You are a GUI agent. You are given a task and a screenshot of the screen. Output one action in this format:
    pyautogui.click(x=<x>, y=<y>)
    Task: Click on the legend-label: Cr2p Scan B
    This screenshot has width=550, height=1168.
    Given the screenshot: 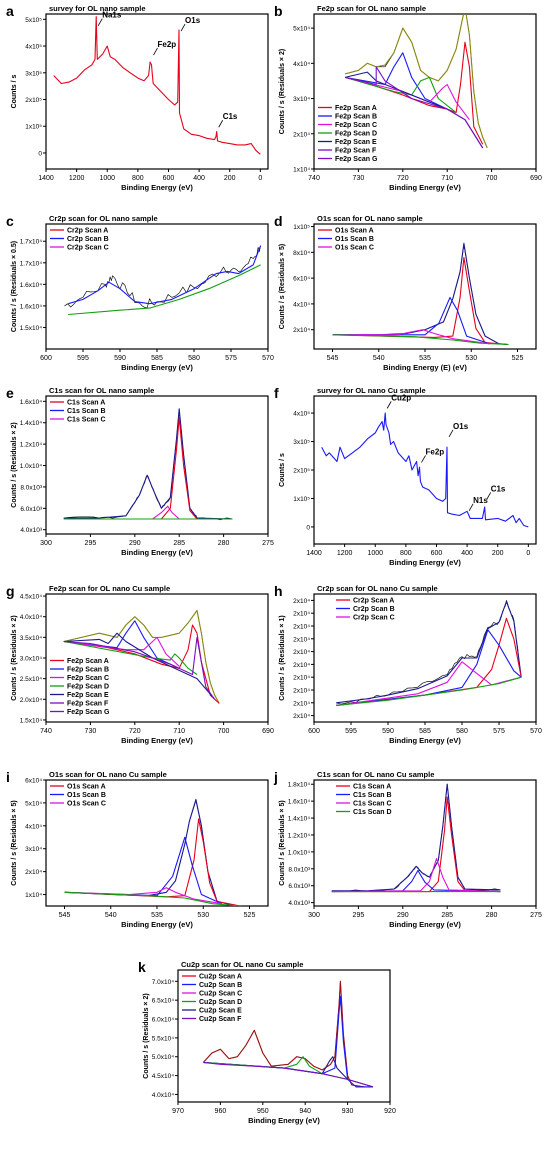 What is the action you would take?
    pyautogui.click(x=374, y=609)
    